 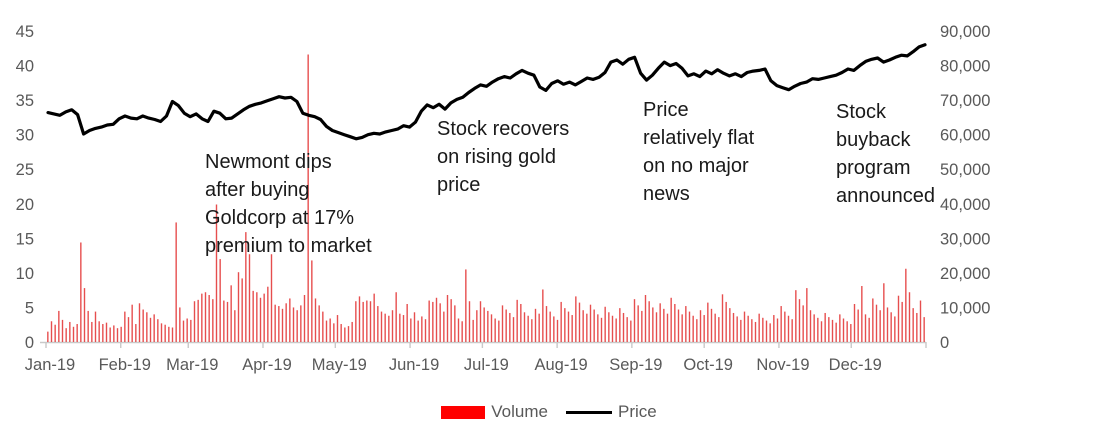 I want to click on annotation-line: buyback, so click(x=873, y=140).